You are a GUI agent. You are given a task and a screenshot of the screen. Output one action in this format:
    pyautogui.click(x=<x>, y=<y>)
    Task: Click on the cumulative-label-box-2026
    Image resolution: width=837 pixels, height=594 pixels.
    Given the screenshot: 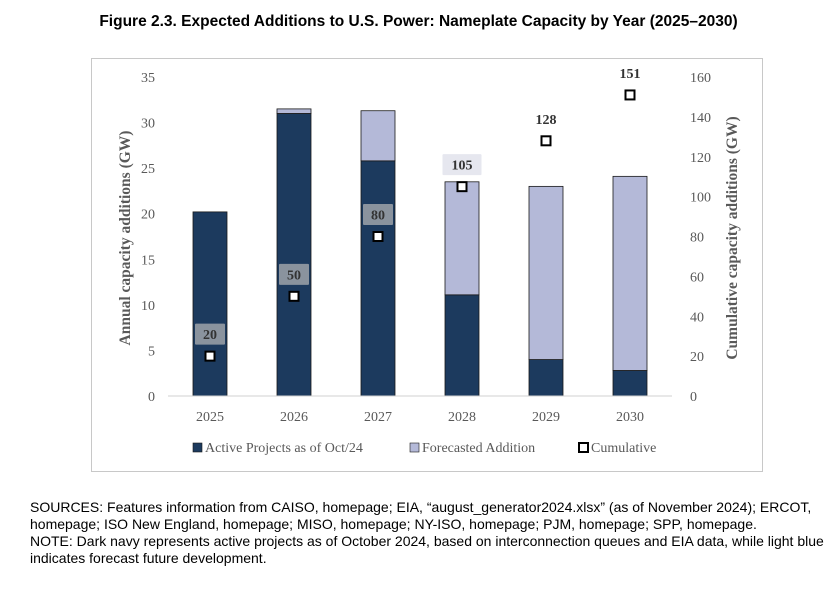 What is the action you would take?
    pyautogui.click(x=294, y=274)
    